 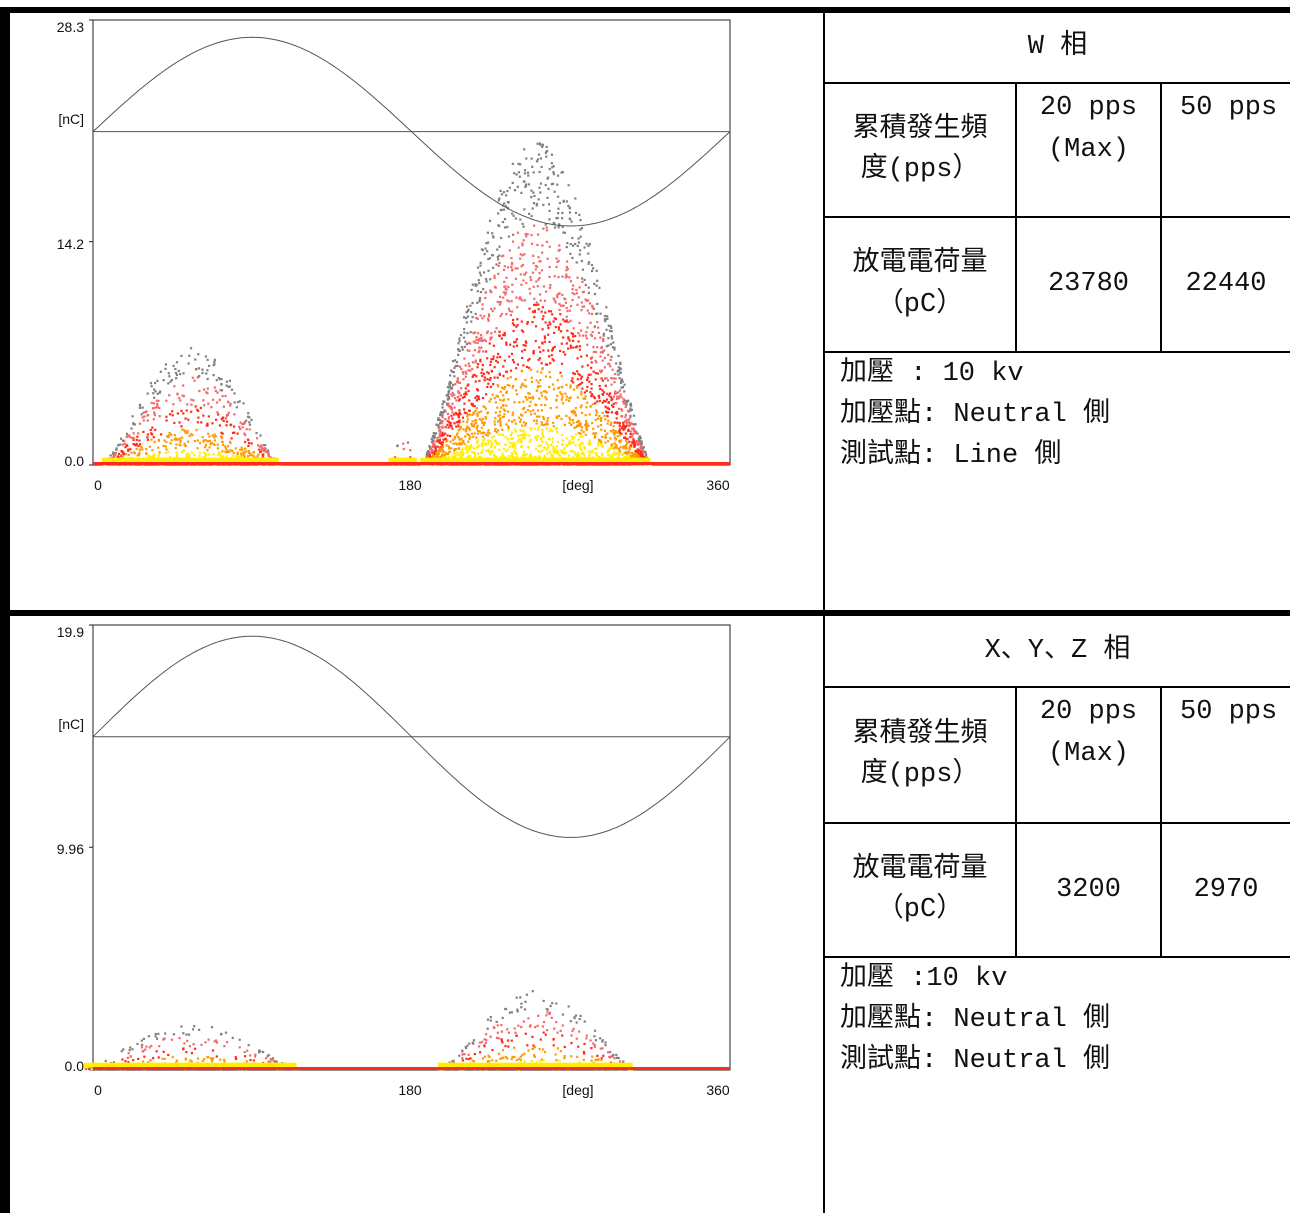 I want to click on discharge-scatter, so click(x=407, y=1030).